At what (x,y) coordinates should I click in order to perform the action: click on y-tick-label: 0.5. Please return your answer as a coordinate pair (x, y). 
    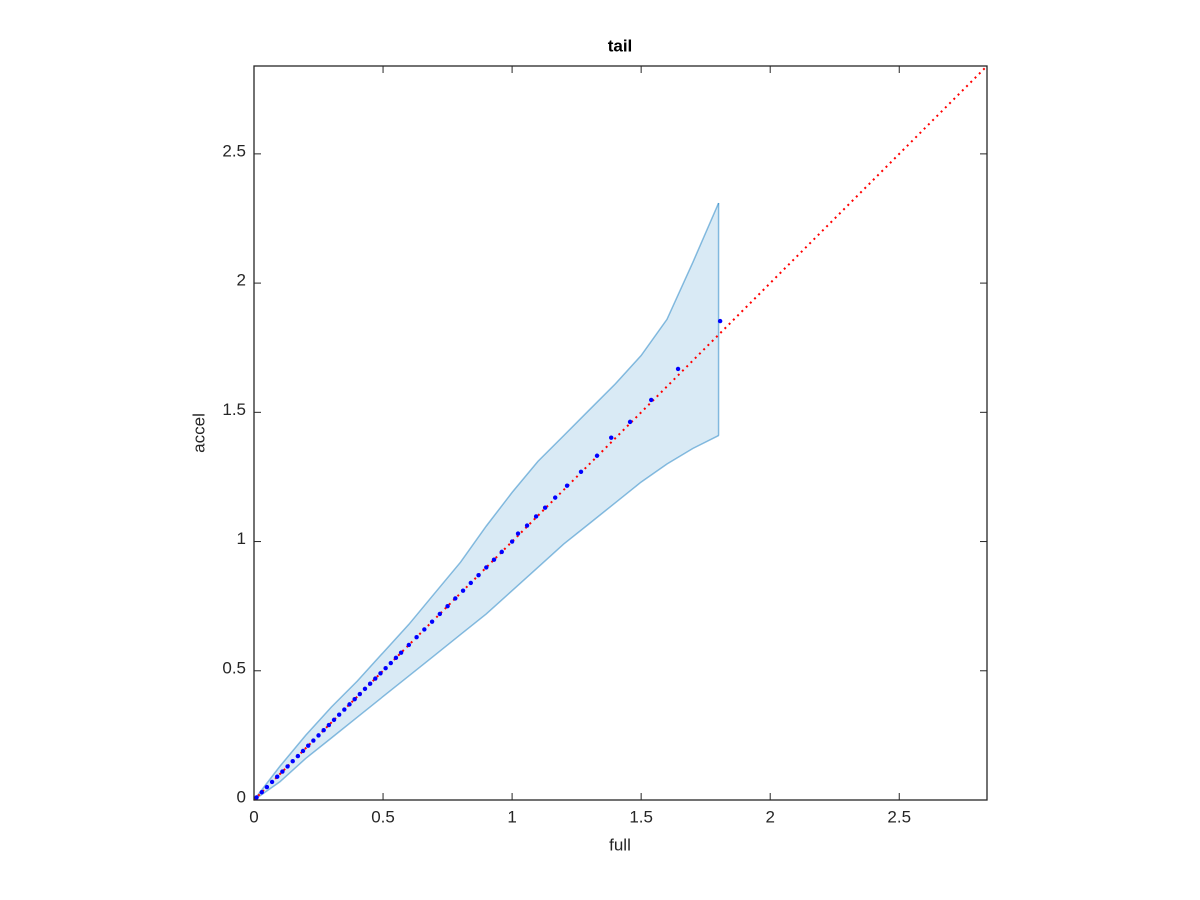
    Looking at the image, I should click on (234, 667).